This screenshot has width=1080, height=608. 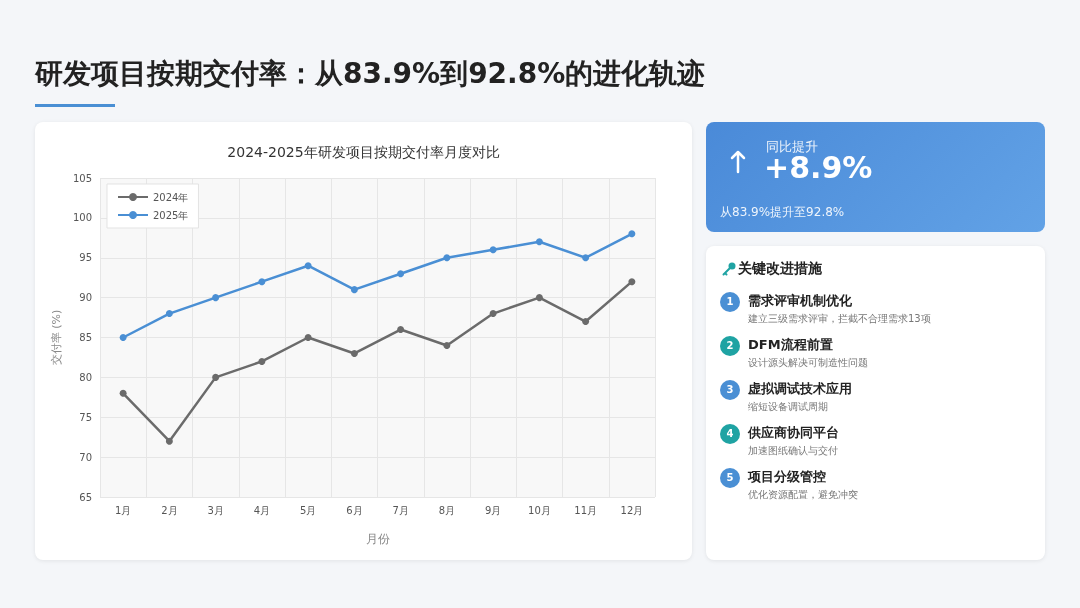 What do you see at coordinates (730, 302) in the screenshot?
I see `text: 1` at bounding box center [730, 302].